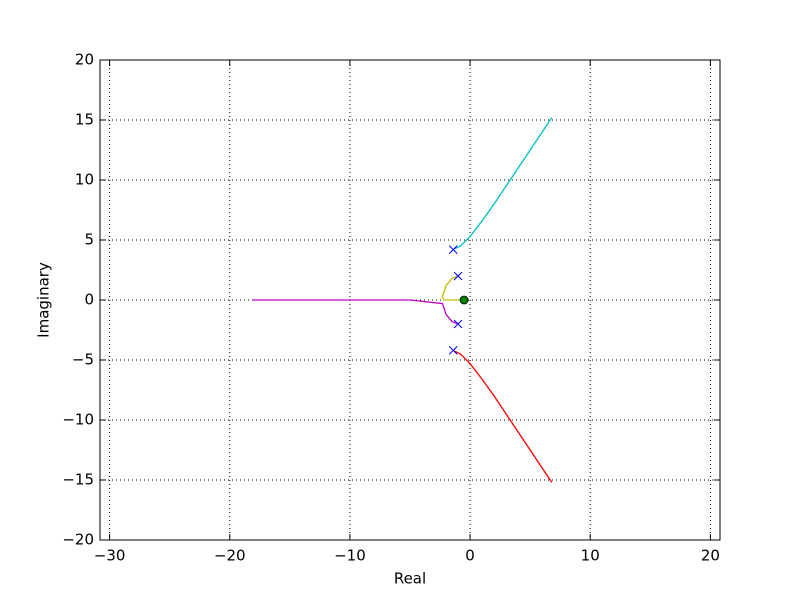 The height and width of the screenshot is (600, 800). What do you see at coordinates (84, 120) in the screenshot?
I see `y-tick-label: 15` at bounding box center [84, 120].